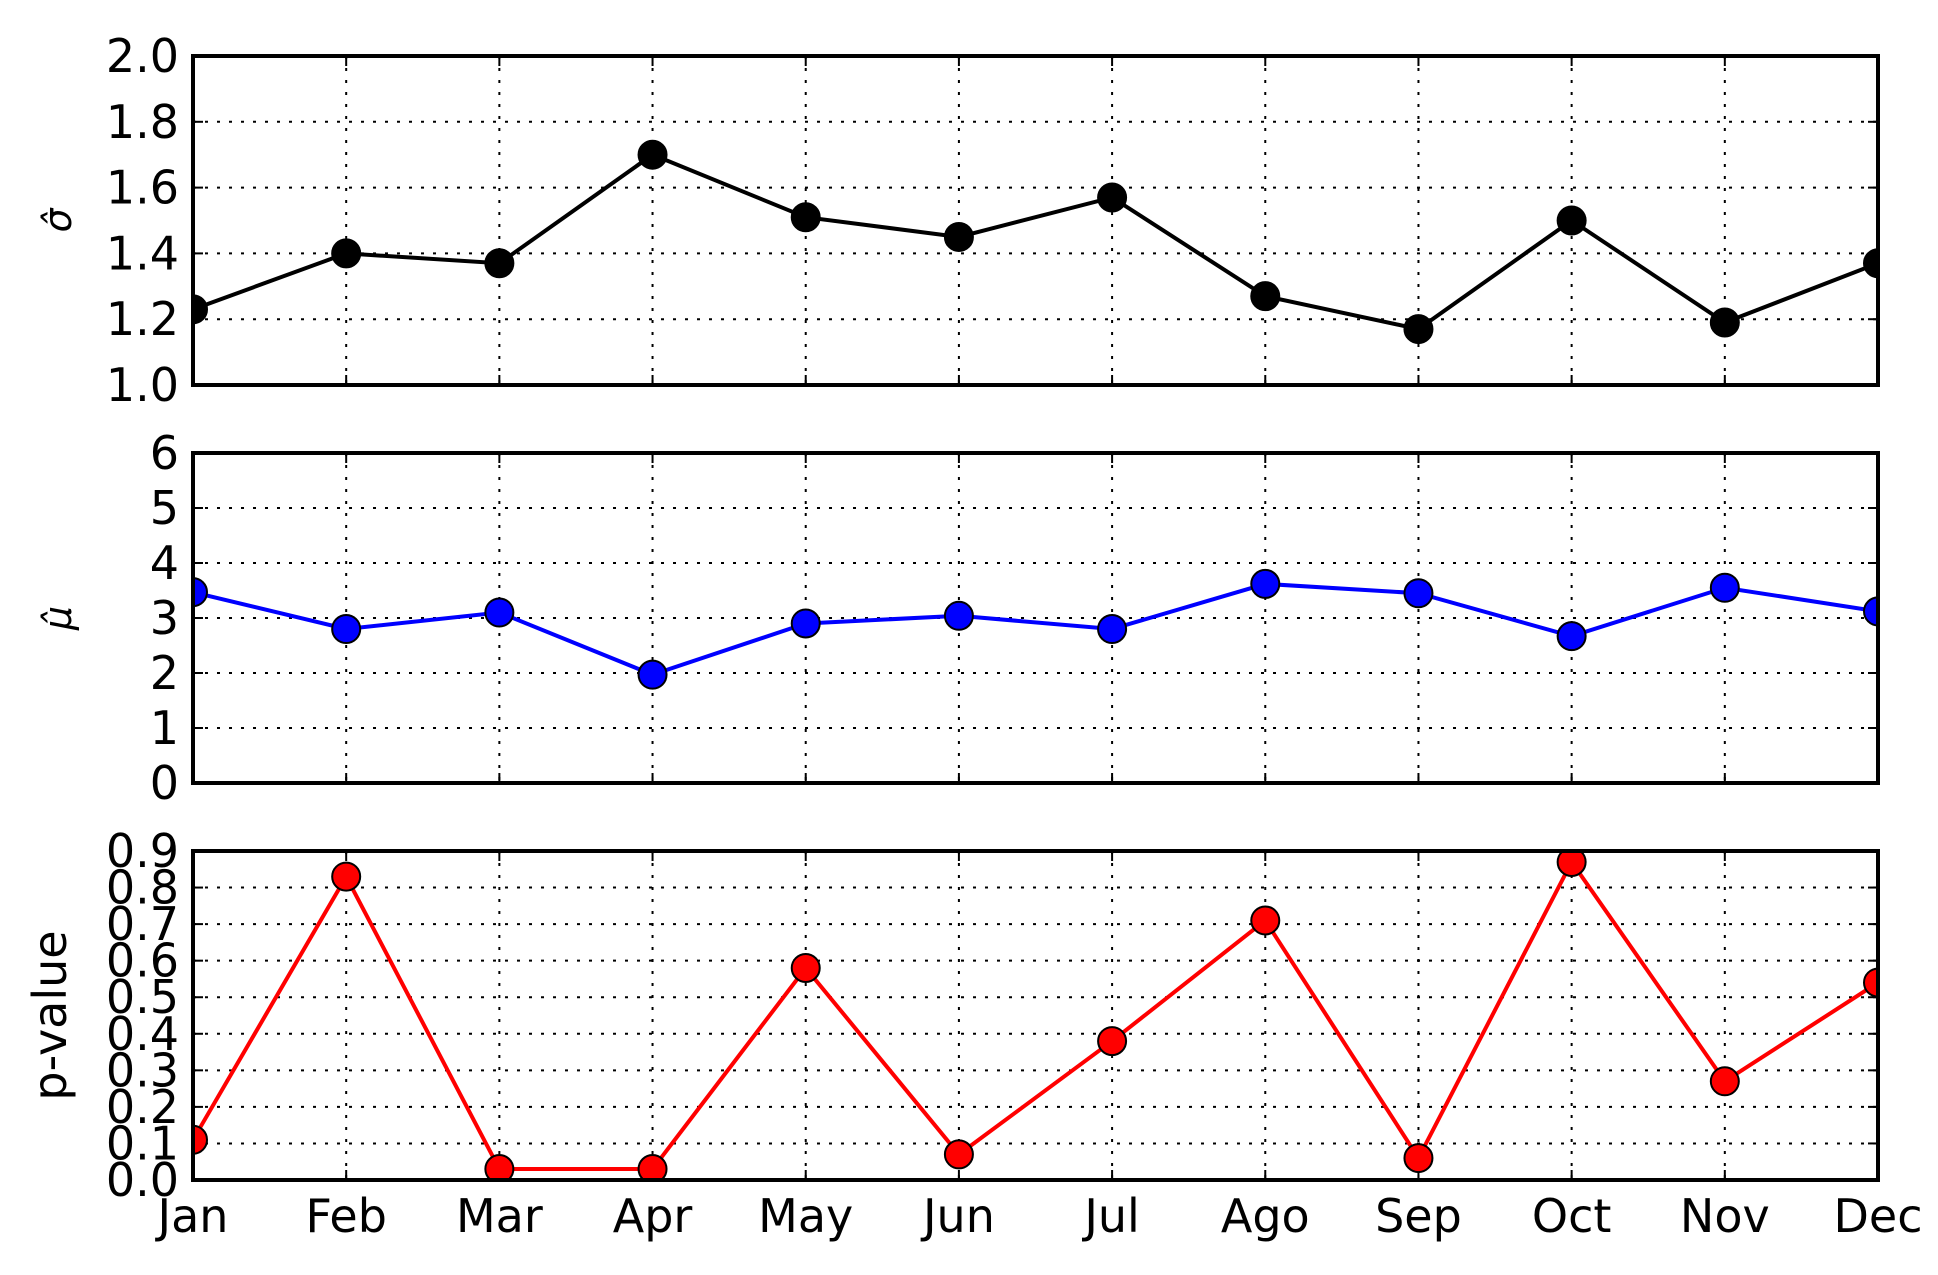 This screenshot has width=1938, height=1275. Describe the element at coordinates (142, 888) in the screenshot. I see `p-value-ytick-label: 0.8` at that location.